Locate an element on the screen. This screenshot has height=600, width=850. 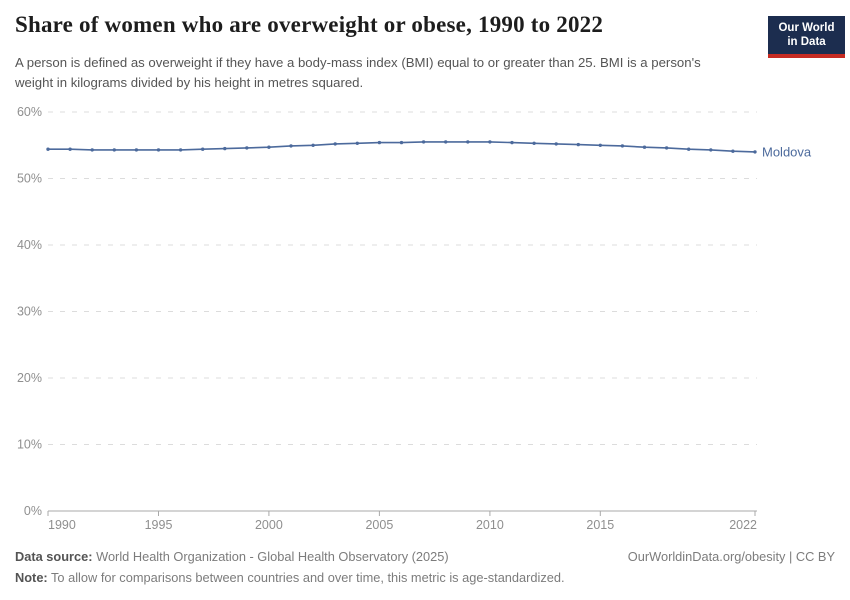
data-point-2022 is located at coordinates (755, 152).